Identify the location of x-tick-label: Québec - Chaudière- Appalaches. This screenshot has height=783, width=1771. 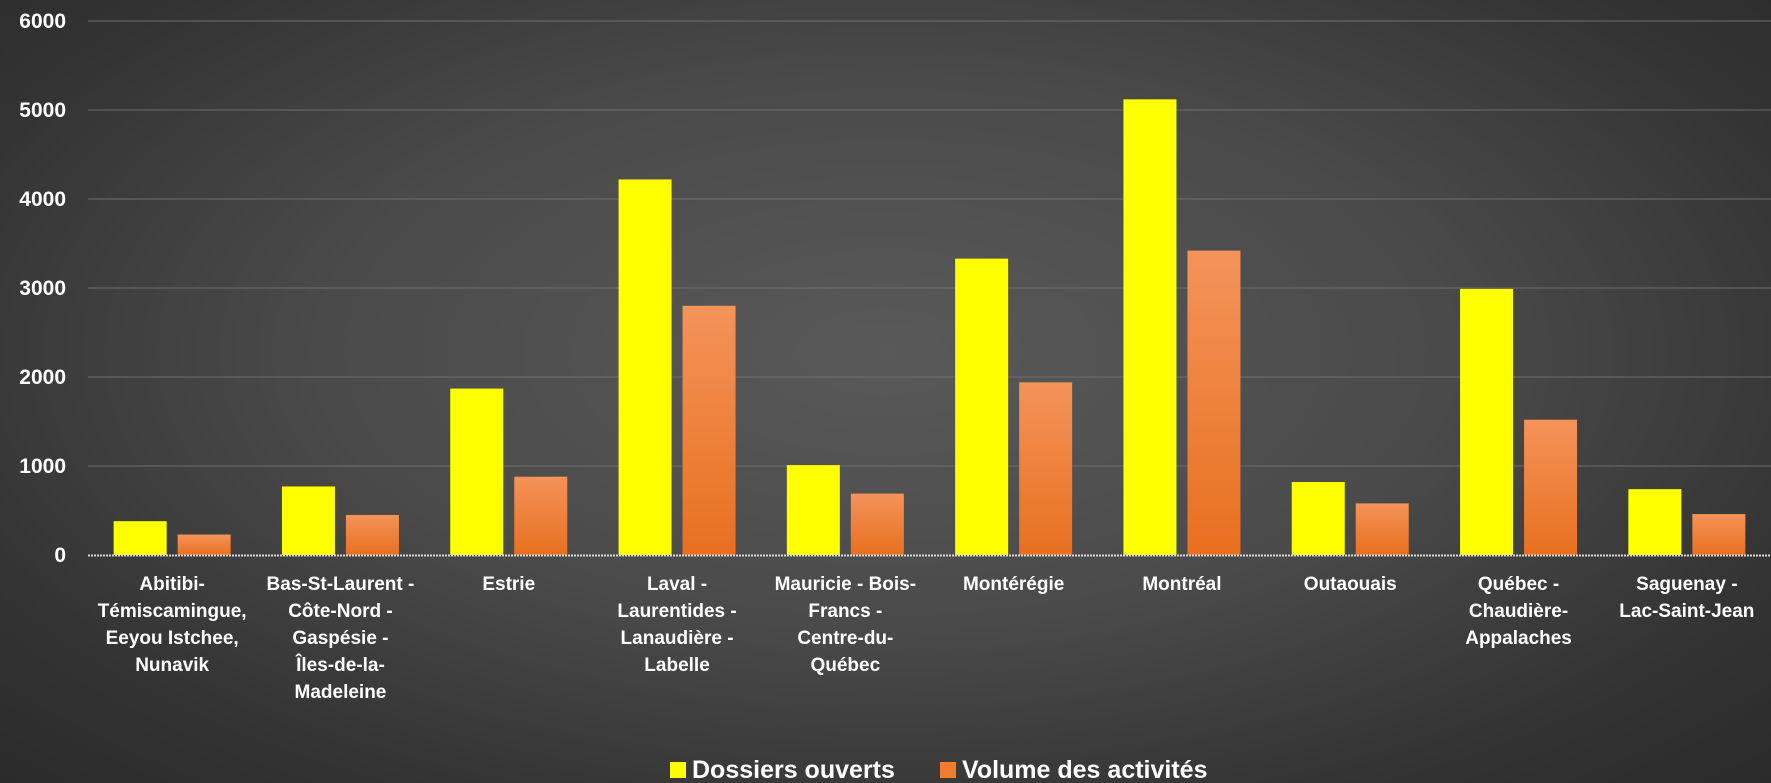
(1518, 611).